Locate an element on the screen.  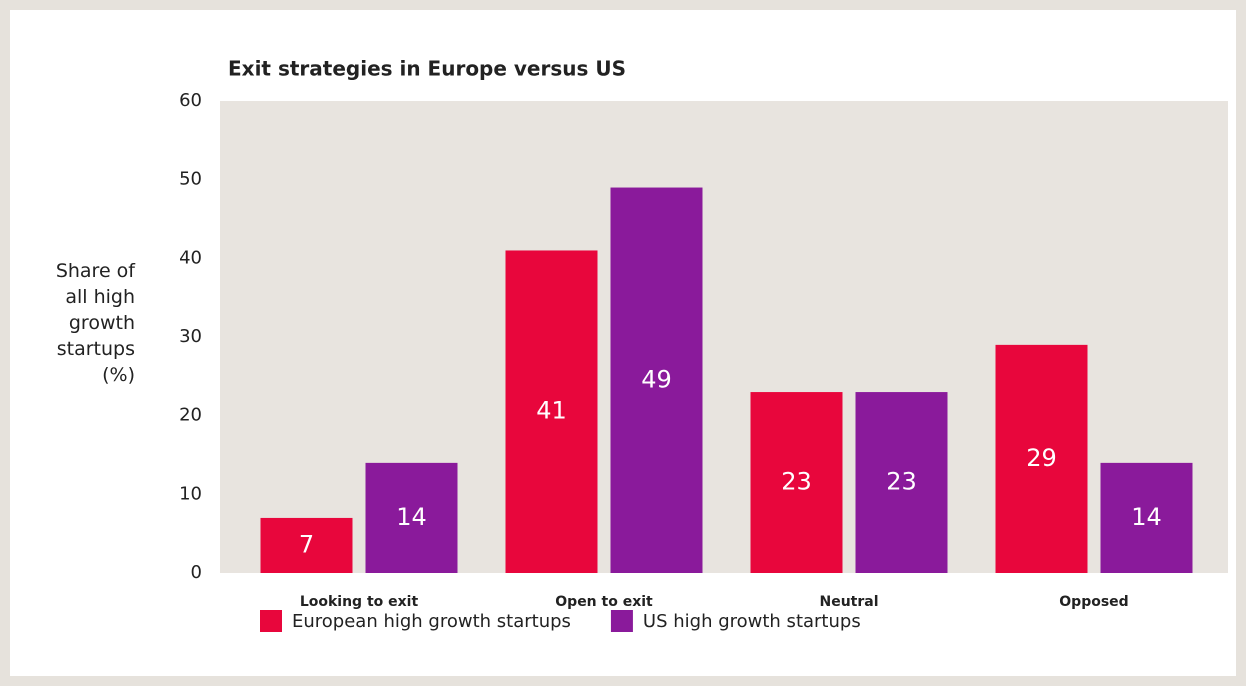
x-tick-label: Open to exit is located at coordinates (604, 602).